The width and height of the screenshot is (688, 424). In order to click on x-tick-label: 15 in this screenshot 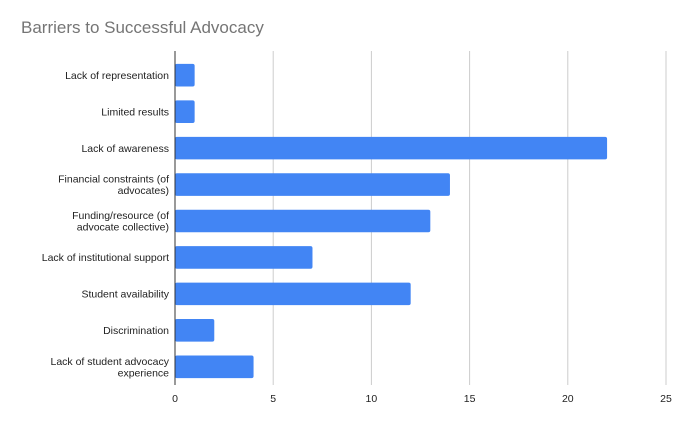, I will do `click(470, 399)`.